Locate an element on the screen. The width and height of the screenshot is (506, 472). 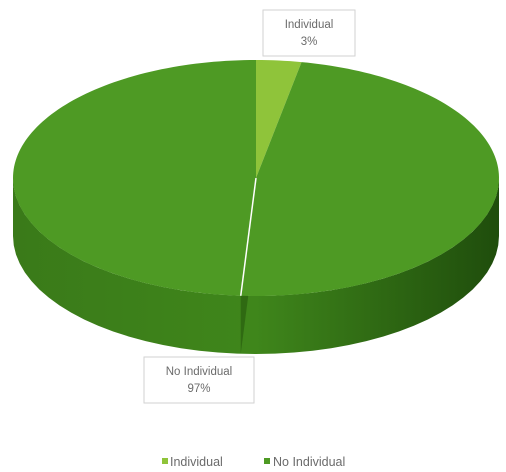
data-label-no-individual: No Individual 97% is located at coordinates (199, 380).